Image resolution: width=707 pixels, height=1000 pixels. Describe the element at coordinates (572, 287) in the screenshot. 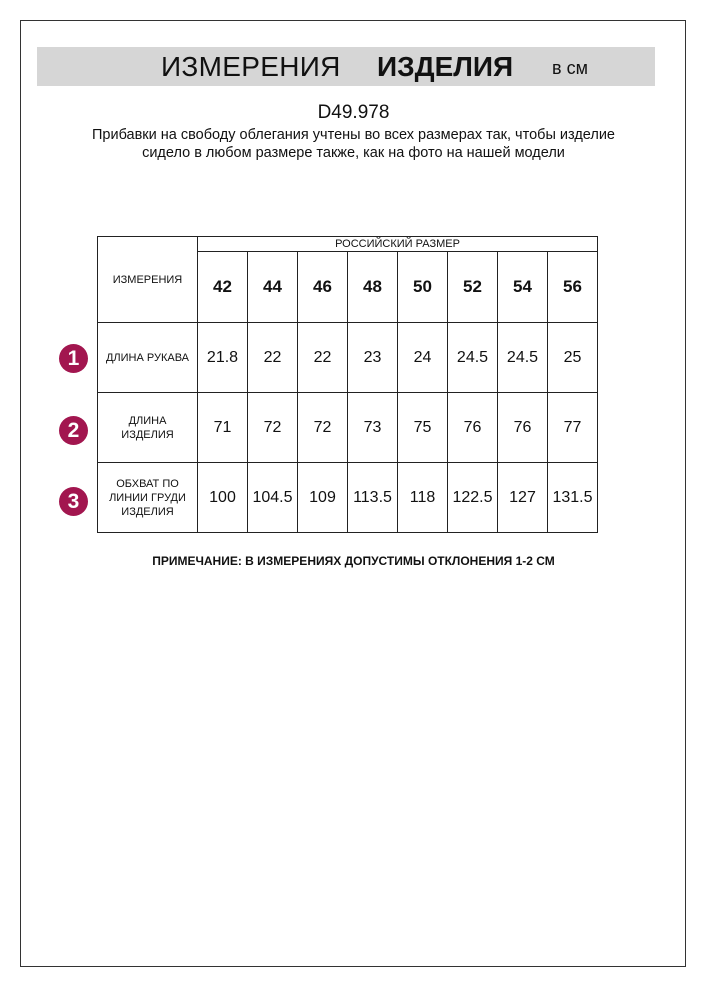

I see `size-header: 56` at that location.